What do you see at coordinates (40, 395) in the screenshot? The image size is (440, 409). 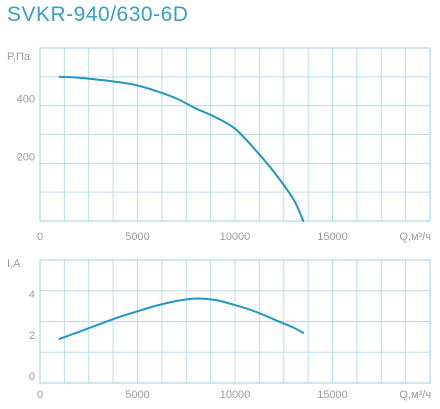 I see `current-xtick-label: 0` at bounding box center [40, 395].